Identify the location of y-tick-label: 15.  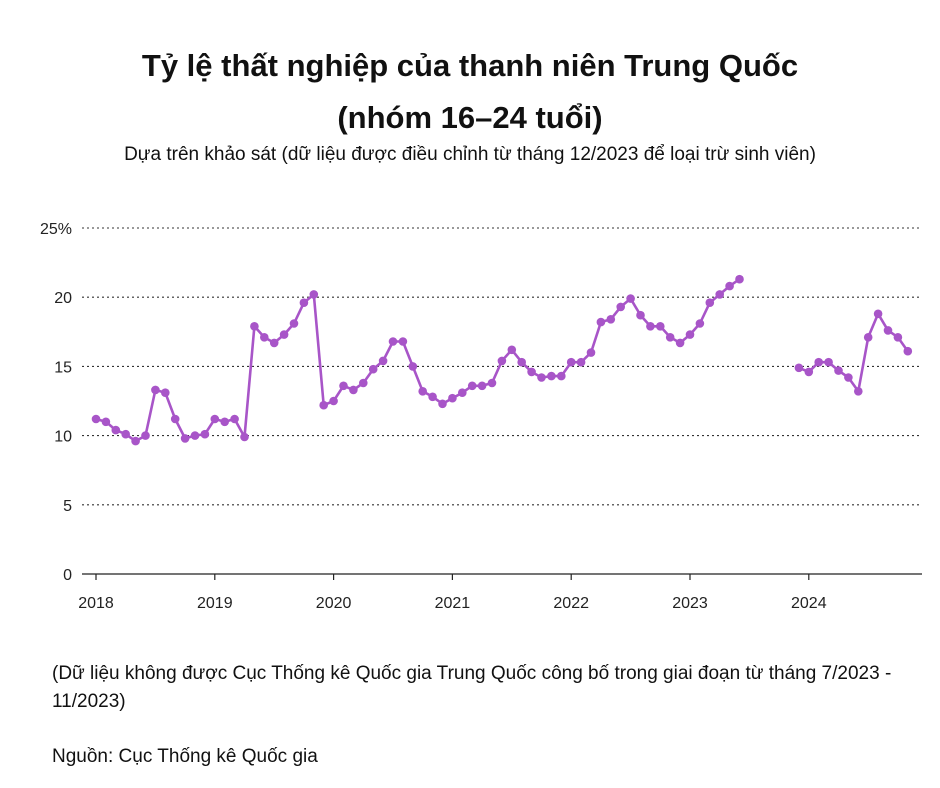
(63, 367).